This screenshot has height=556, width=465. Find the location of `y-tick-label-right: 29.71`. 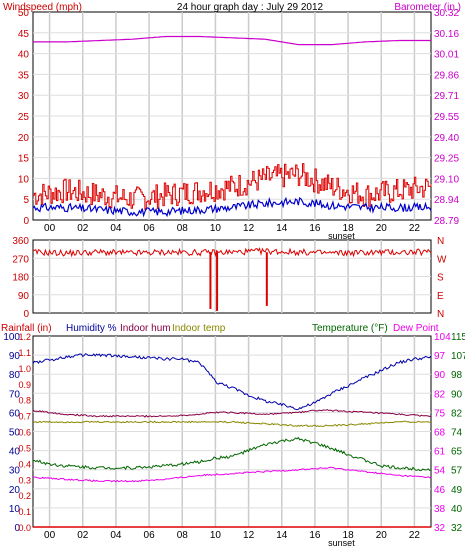

y-tick-label-right: 29.71 is located at coordinates (446, 96).